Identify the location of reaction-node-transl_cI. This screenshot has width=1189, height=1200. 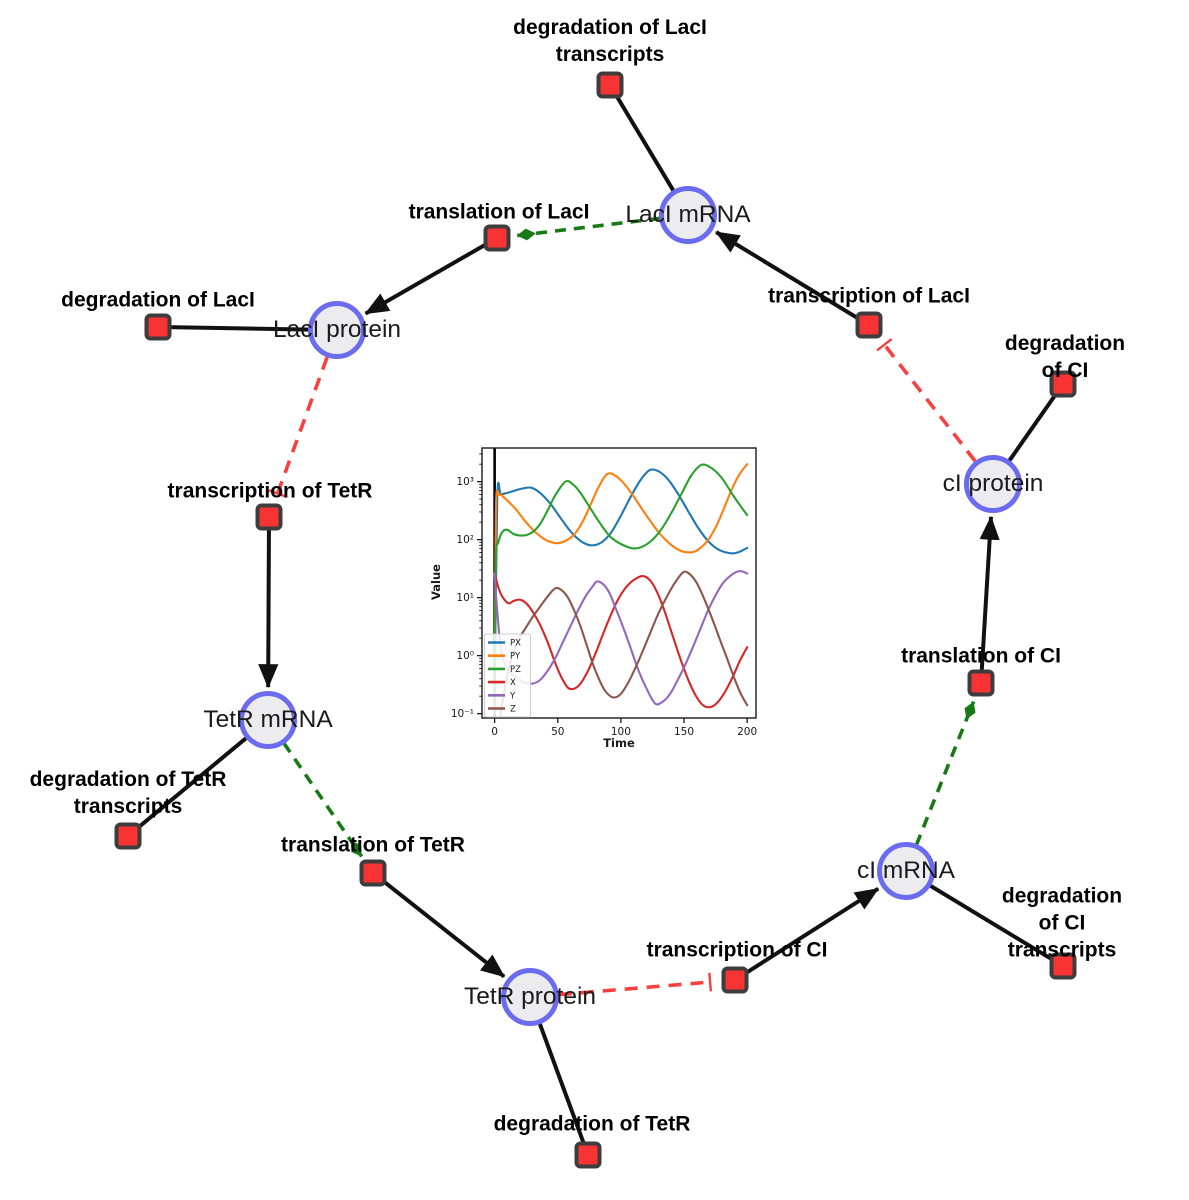
(981, 683).